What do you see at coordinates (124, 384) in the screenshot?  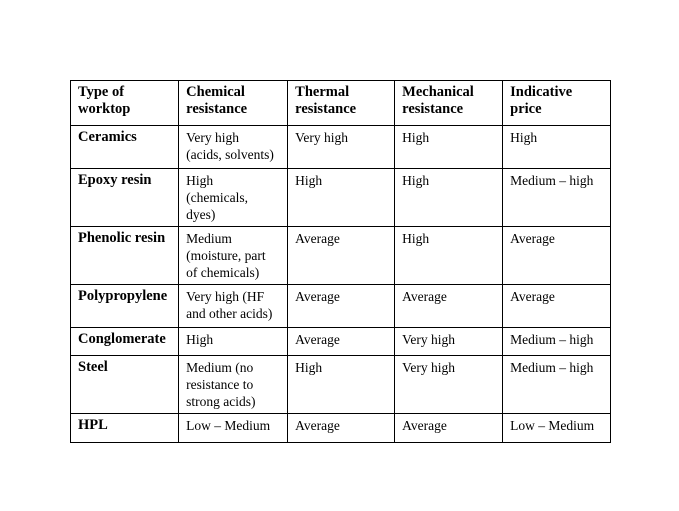 I see `cell-worktop-type: Steel` at bounding box center [124, 384].